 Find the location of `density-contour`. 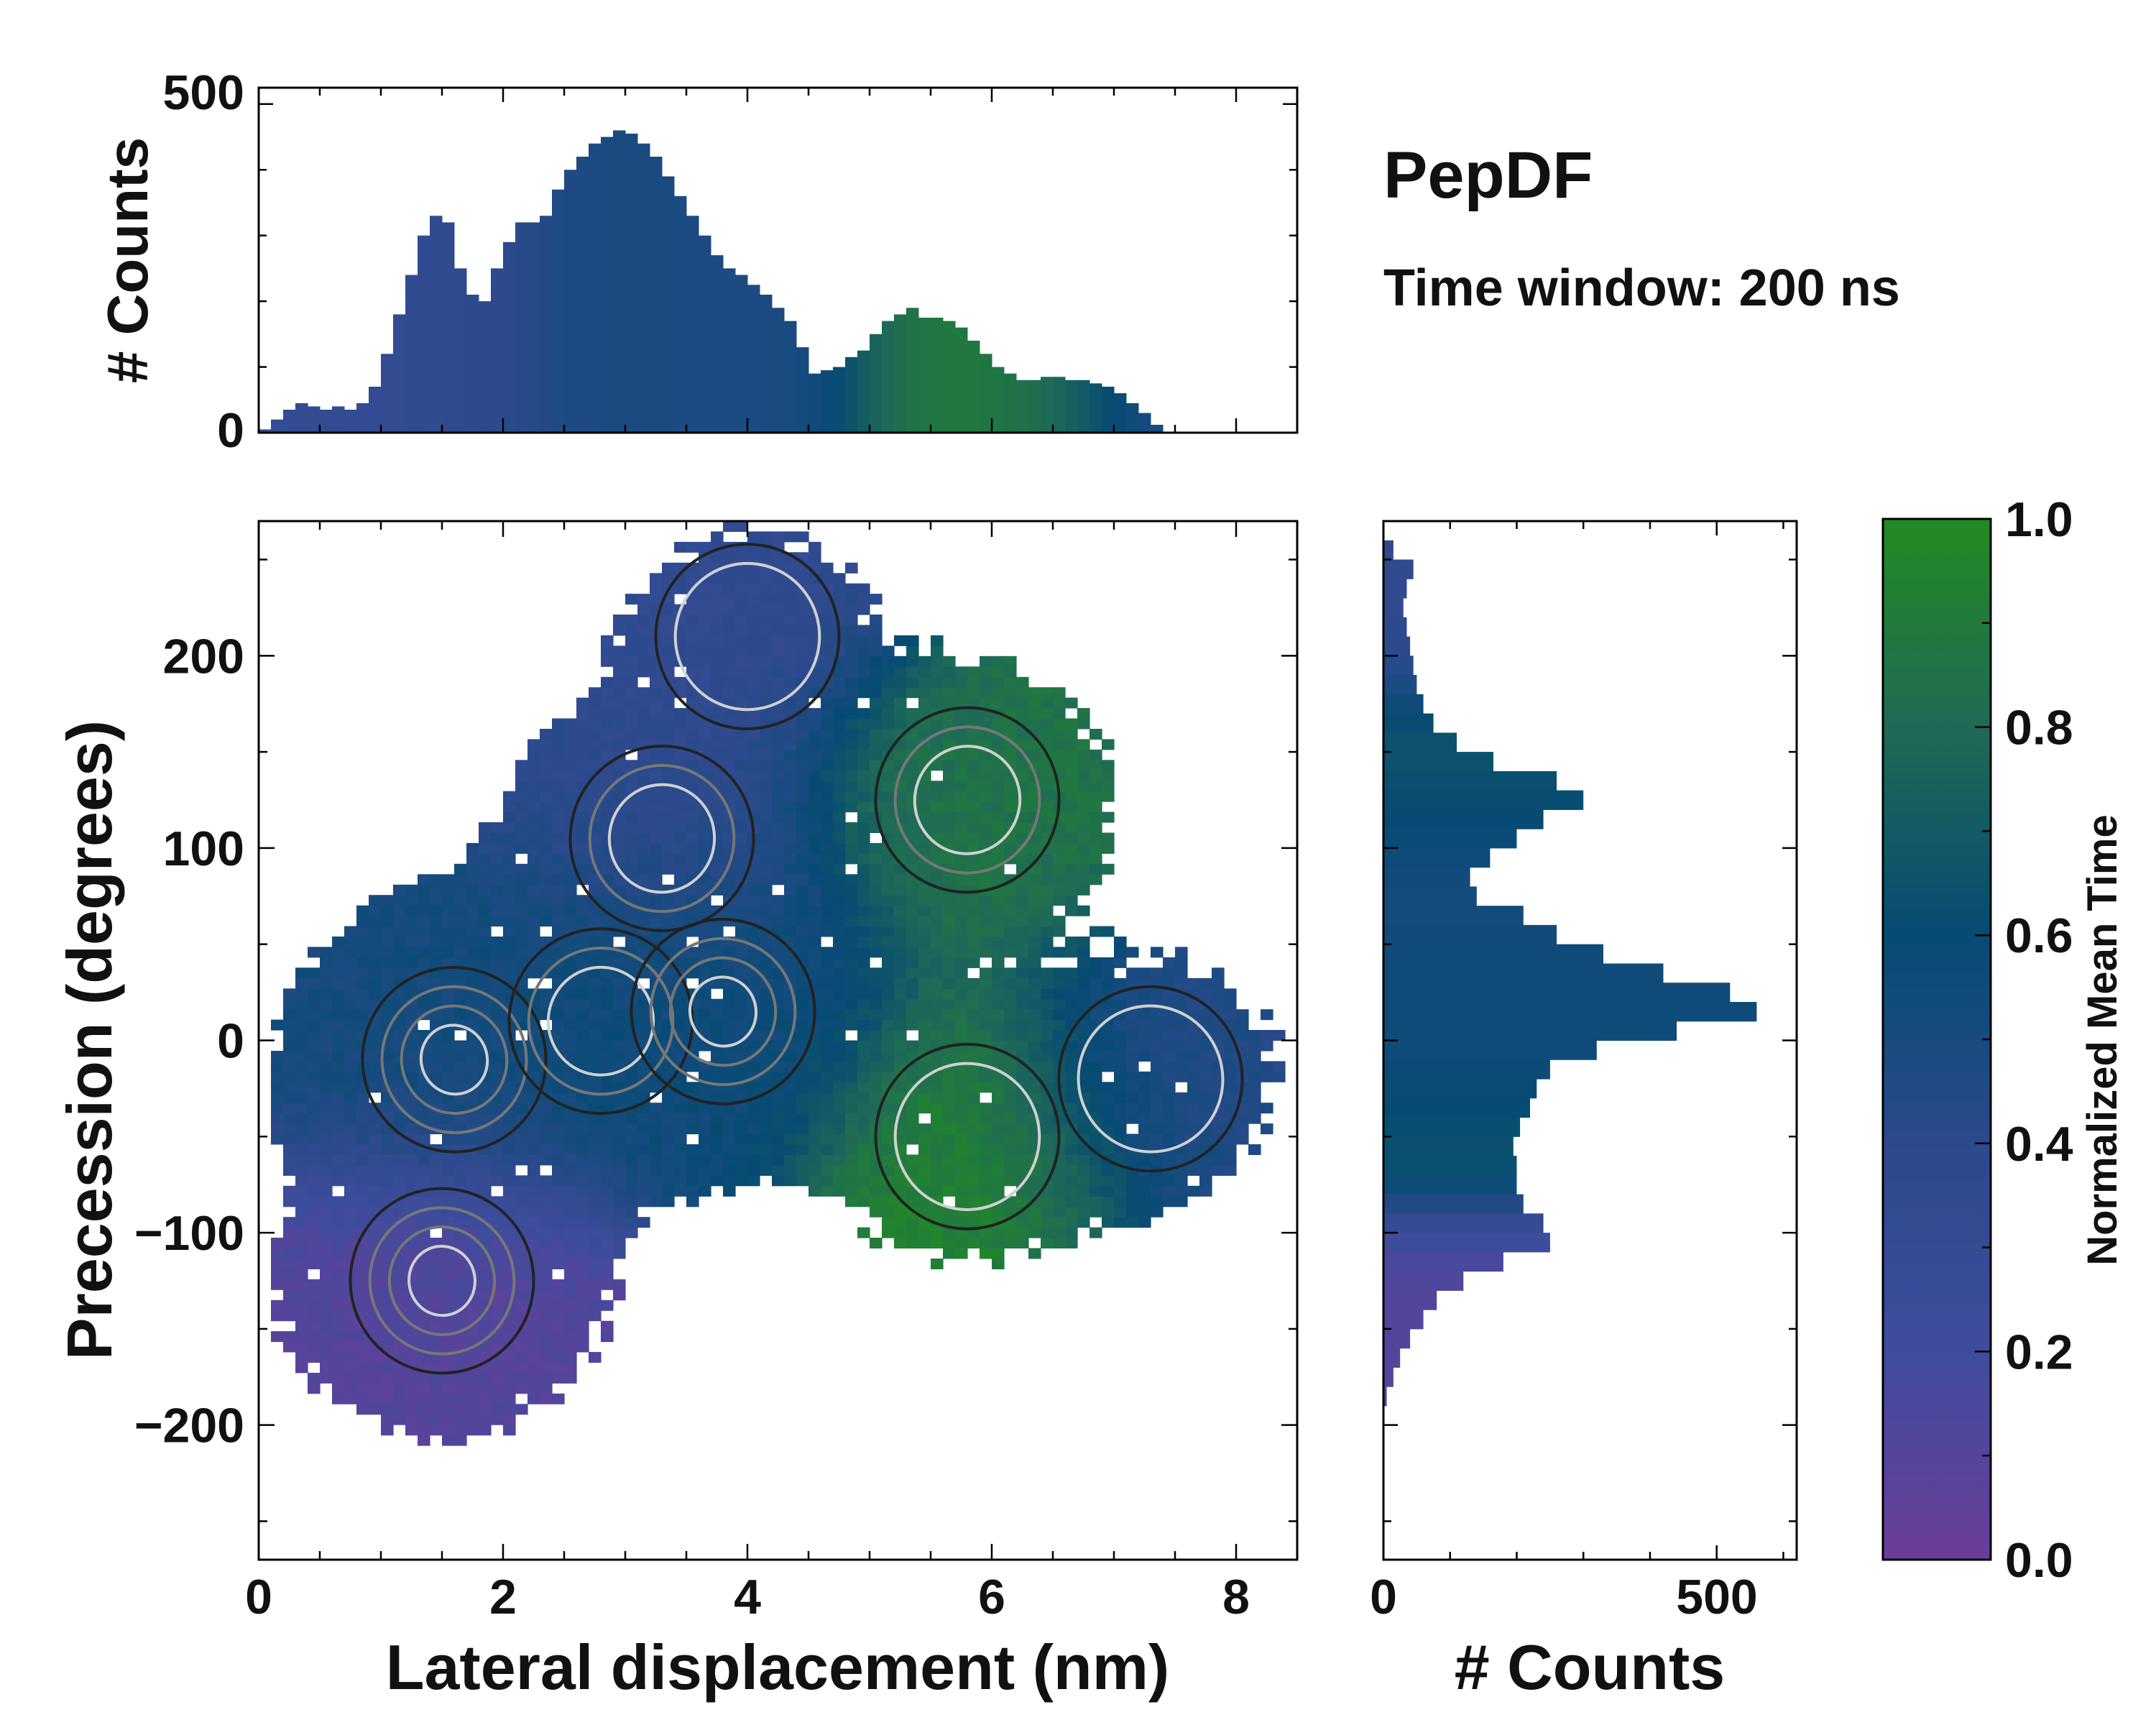

density-contour is located at coordinates (723, 1011).